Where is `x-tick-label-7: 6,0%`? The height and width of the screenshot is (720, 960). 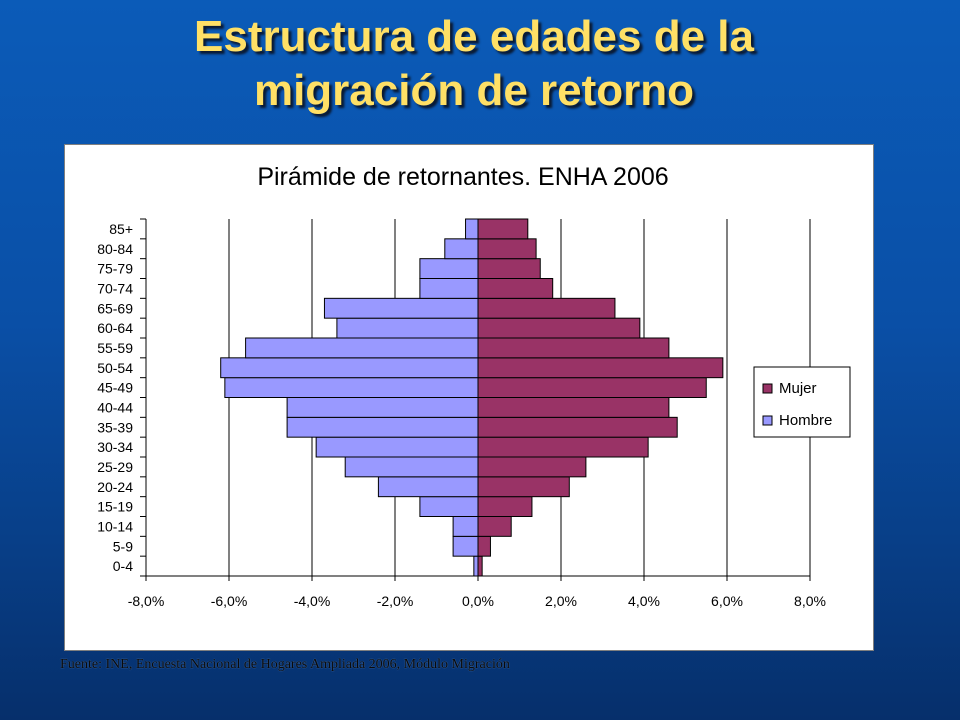
x-tick-label-7: 6,0% is located at coordinates (727, 601).